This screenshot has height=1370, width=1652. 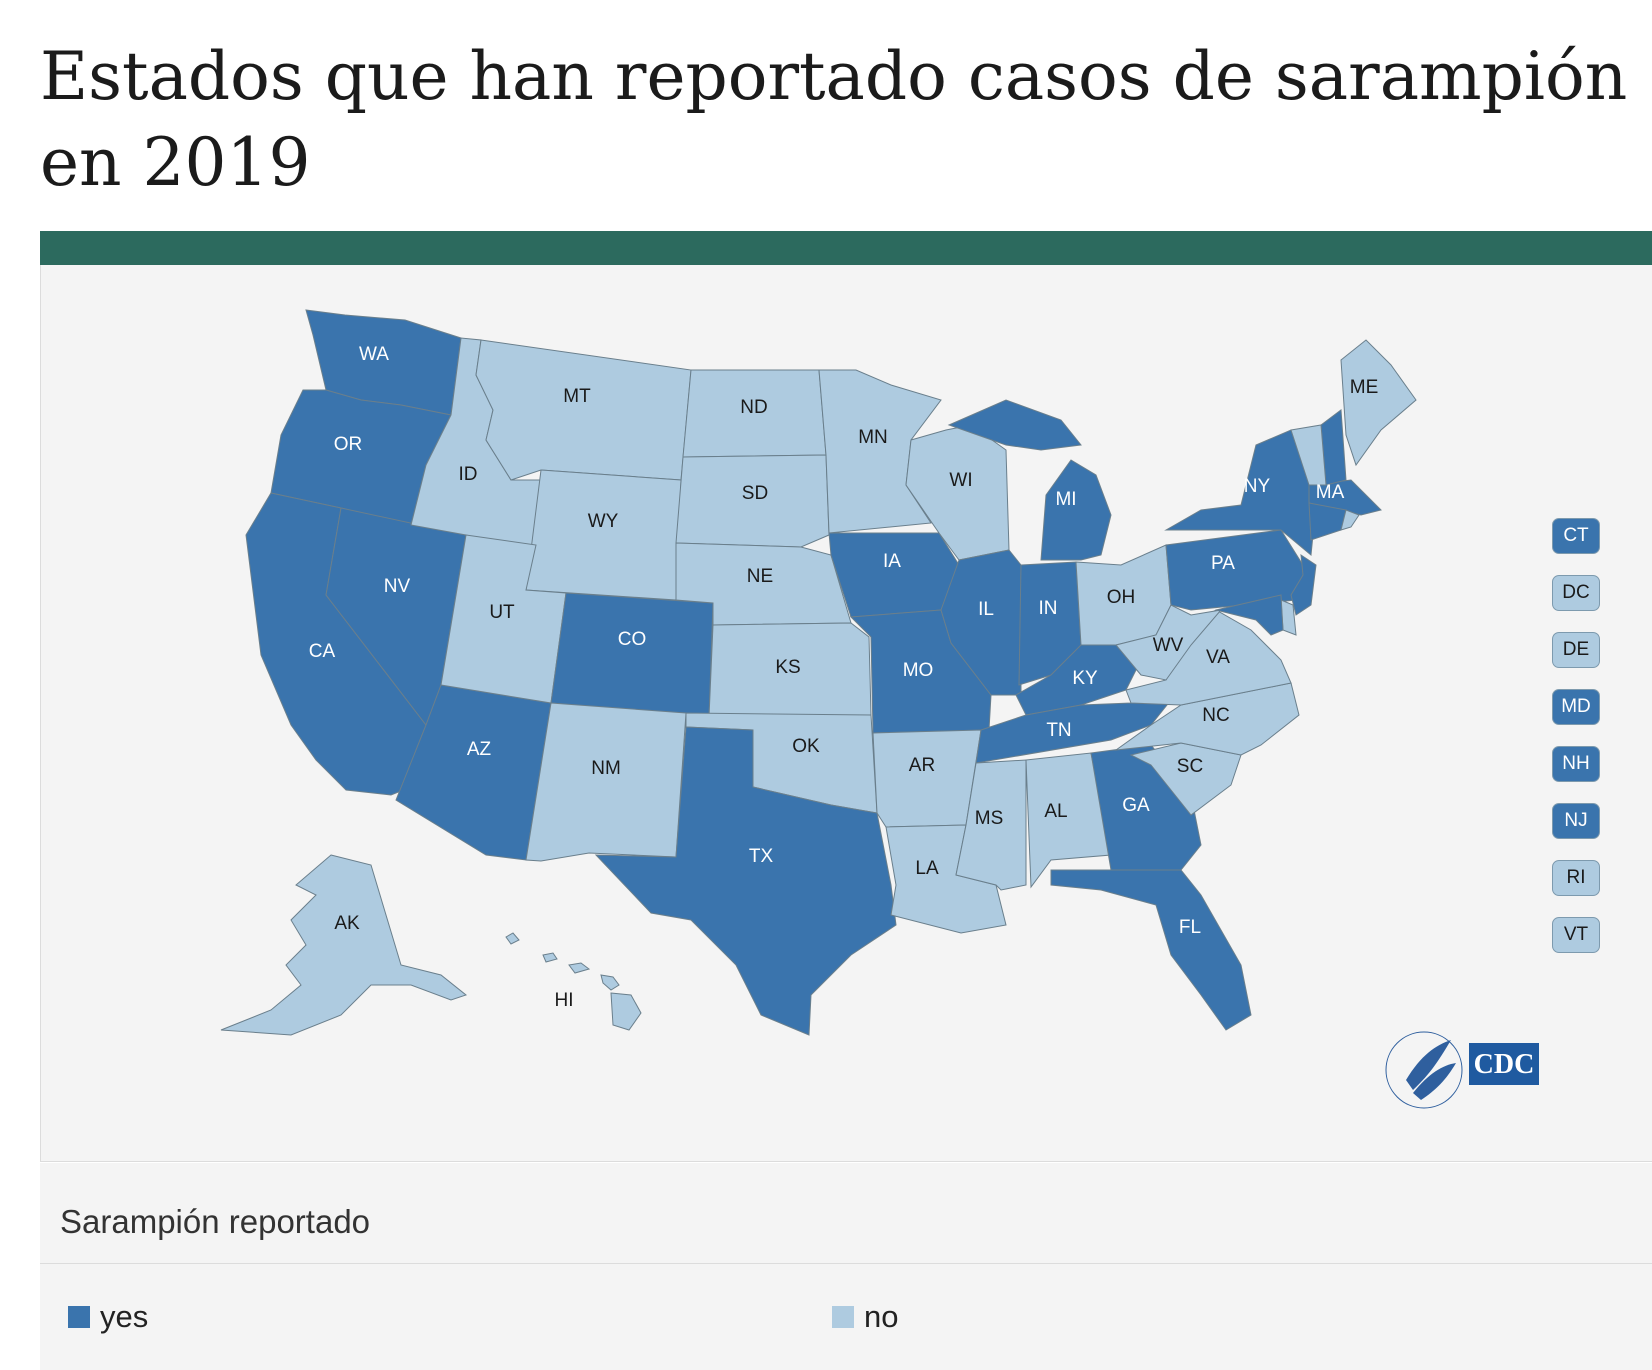 What do you see at coordinates (632, 655) in the screenshot?
I see `state-CO` at bounding box center [632, 655].